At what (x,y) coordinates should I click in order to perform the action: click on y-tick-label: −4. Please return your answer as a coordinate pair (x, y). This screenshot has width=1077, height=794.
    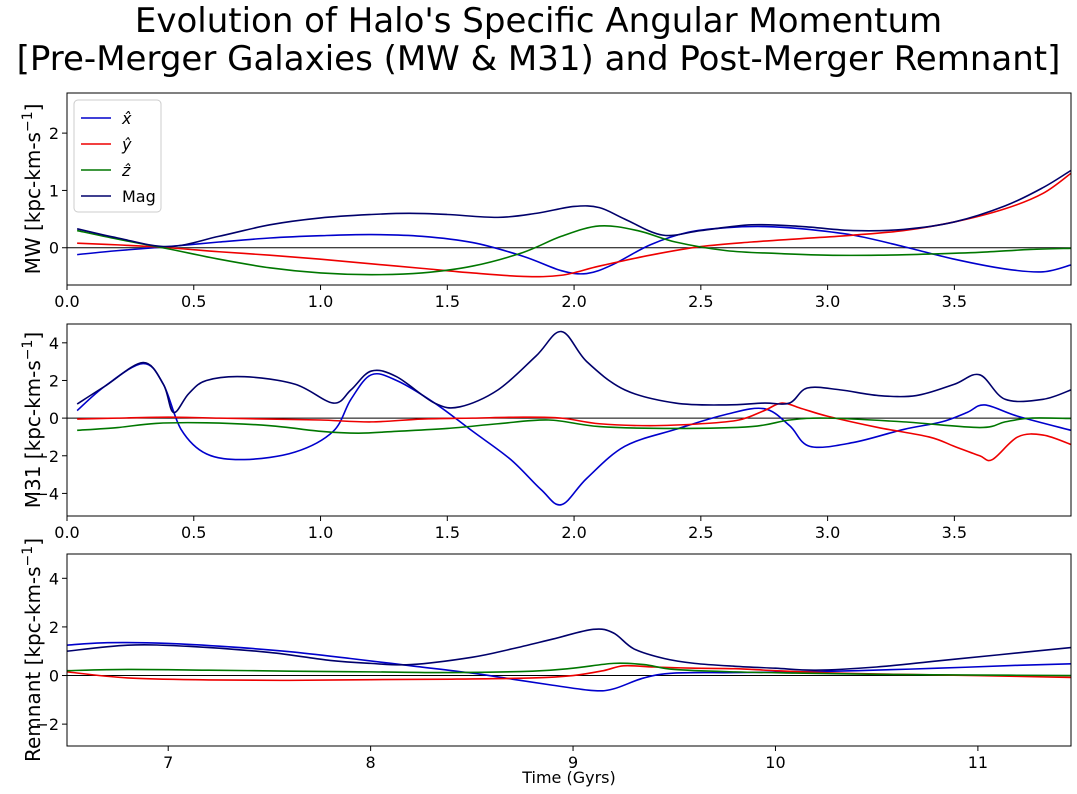
    Looking at the image, I should click on (47, 493).